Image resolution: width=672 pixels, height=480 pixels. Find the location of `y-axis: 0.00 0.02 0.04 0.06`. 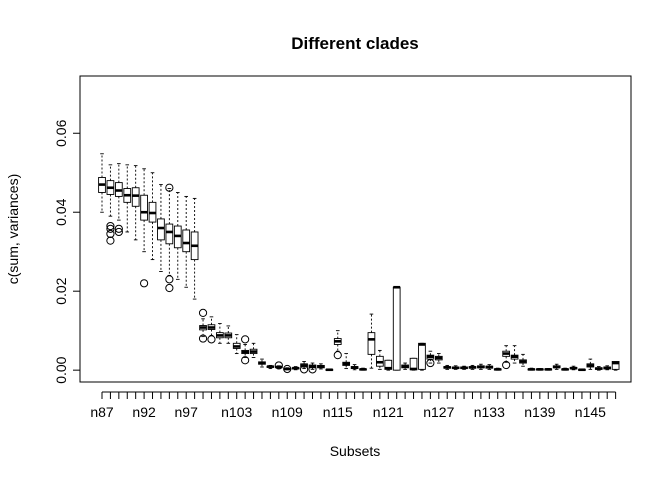

y-axis: 0.00 0.02 0.04 0.06 is located at coordinates (67, 251).